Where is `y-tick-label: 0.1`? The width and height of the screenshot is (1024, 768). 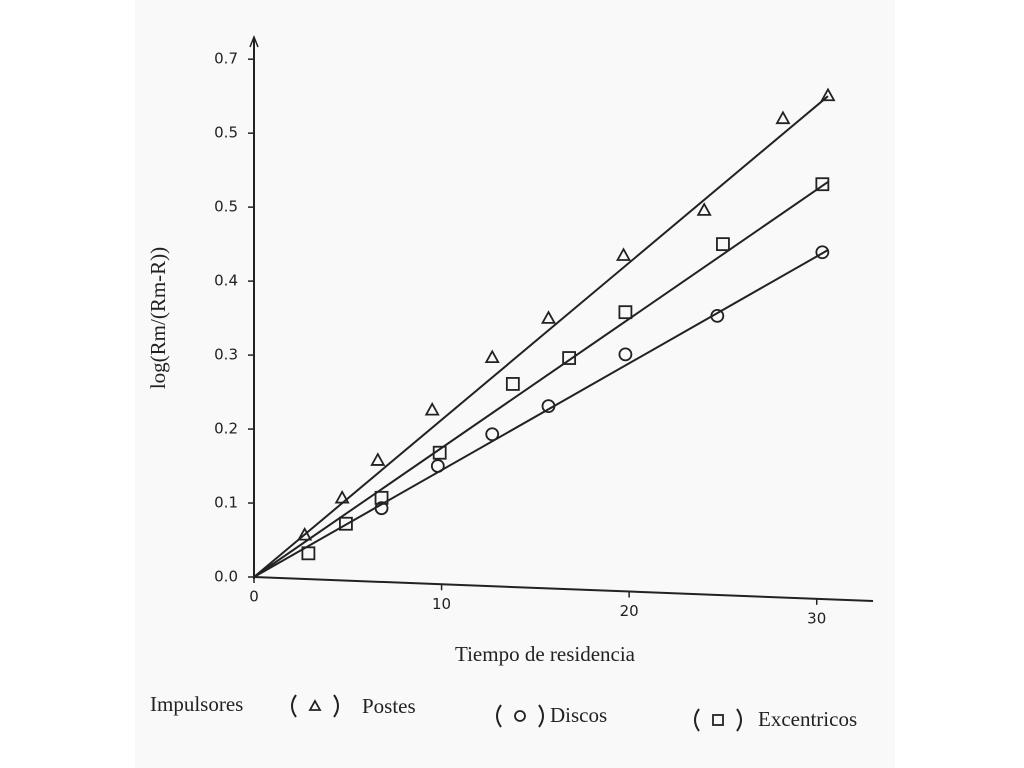 y-tick-label: 0.1 is located at coordinates (226, 503).